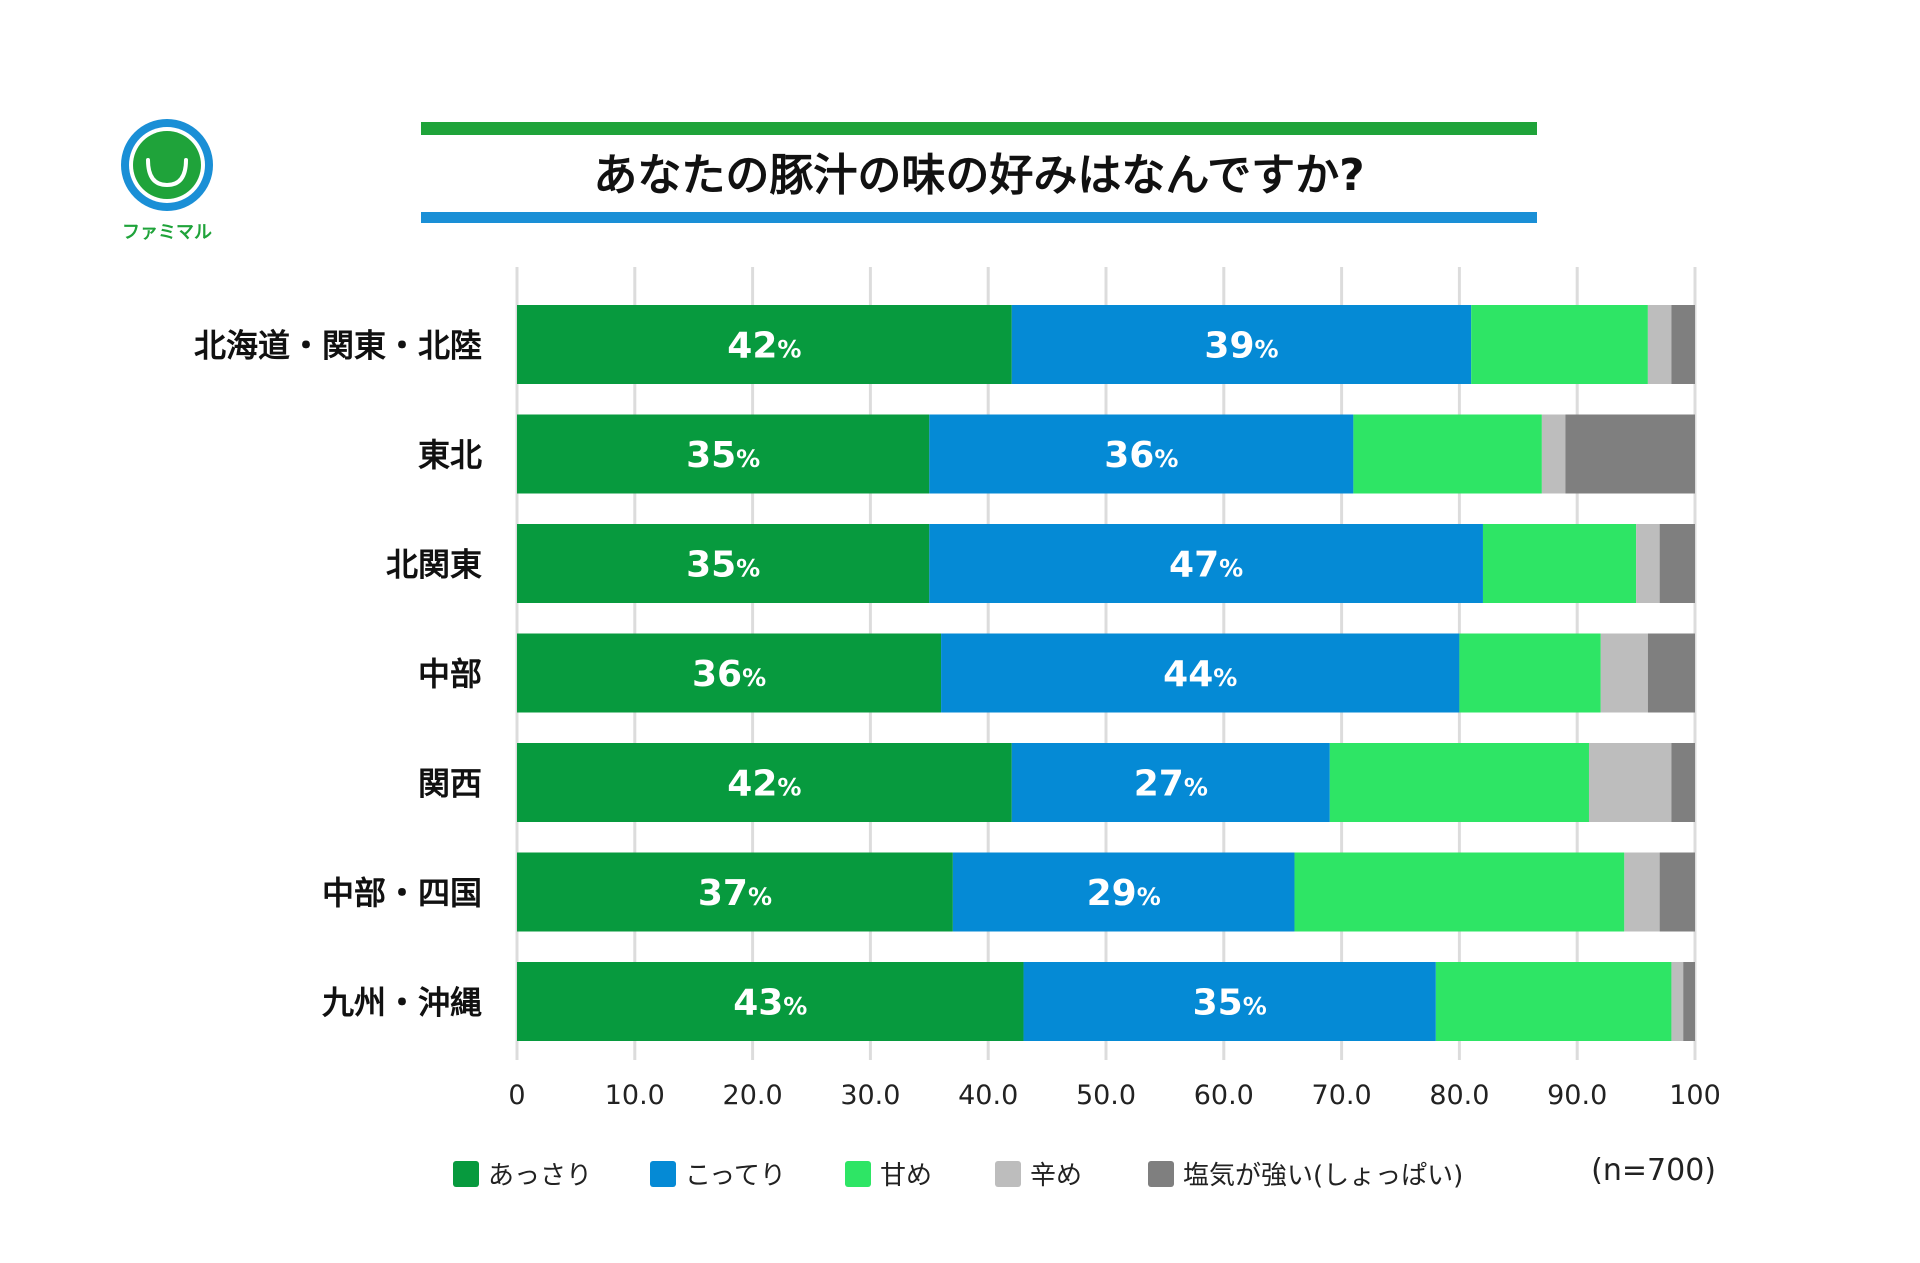 The image size is (1920, 1263). What do you see at coordinates (1323, 1176) in the screenshot?
I see `legend-label: 塩気が強い(しょっぱい)` at bounding box center [1323, 1176].